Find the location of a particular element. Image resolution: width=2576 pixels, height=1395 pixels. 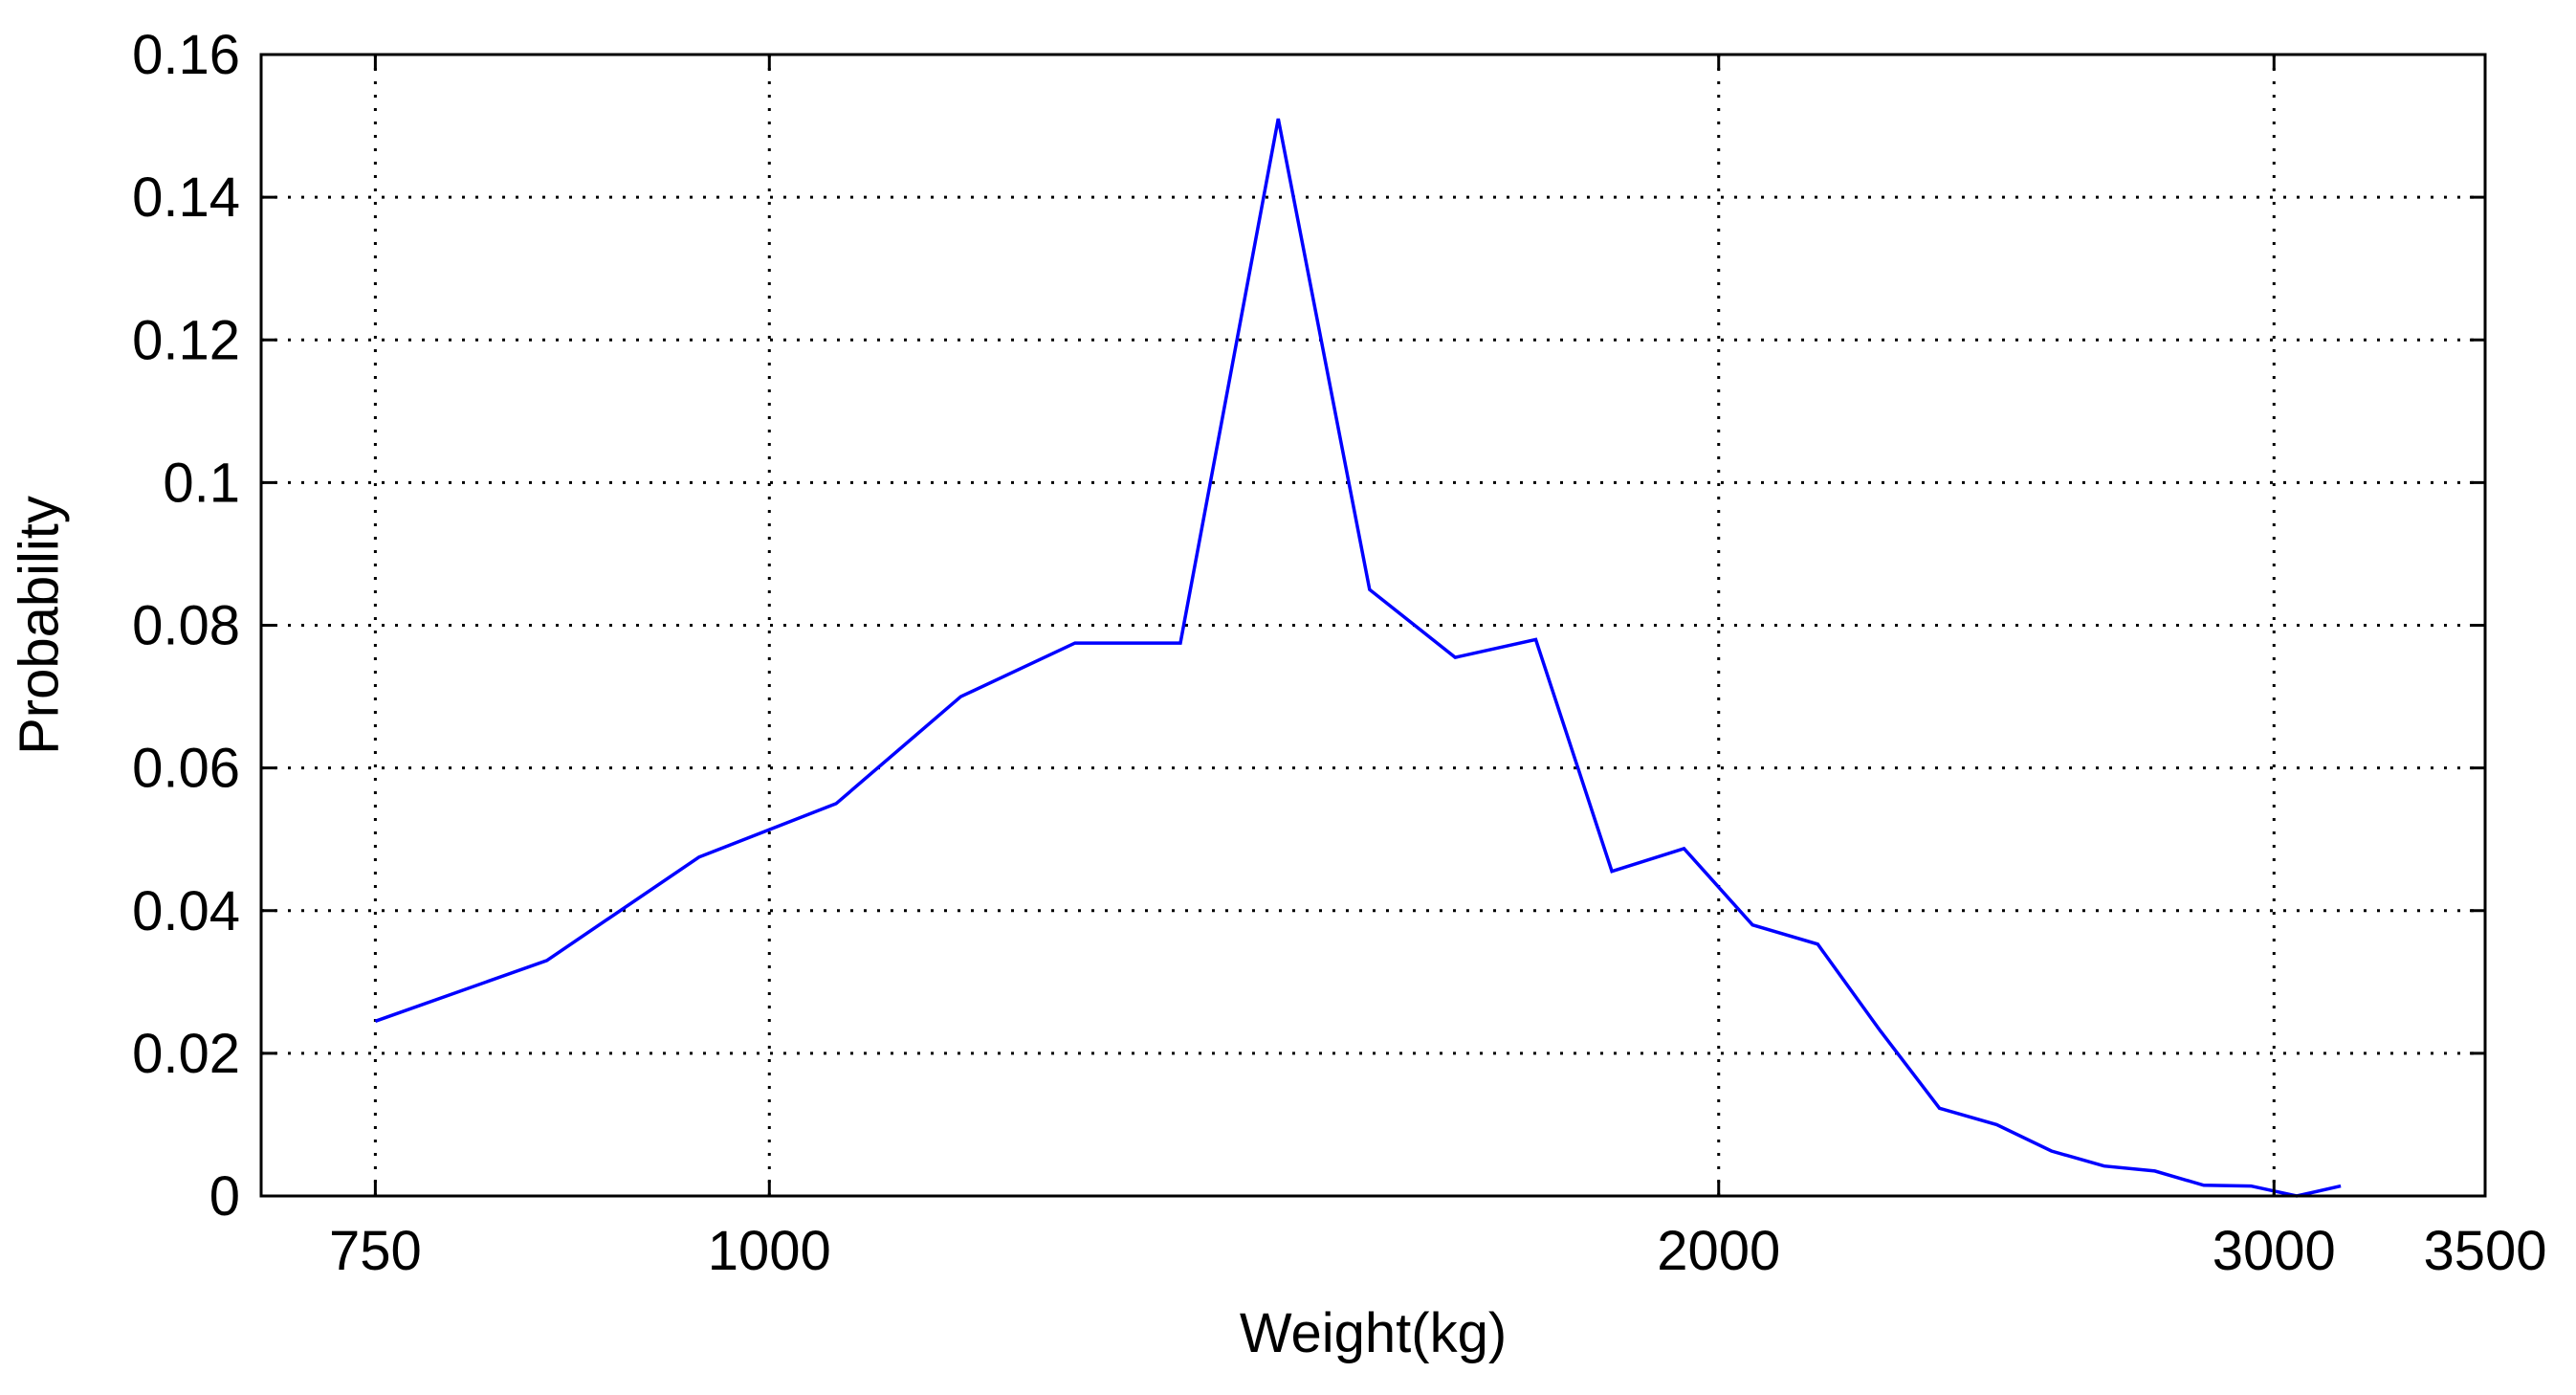

x-tick-label: 1000 is located at coordinates (769, 1251).